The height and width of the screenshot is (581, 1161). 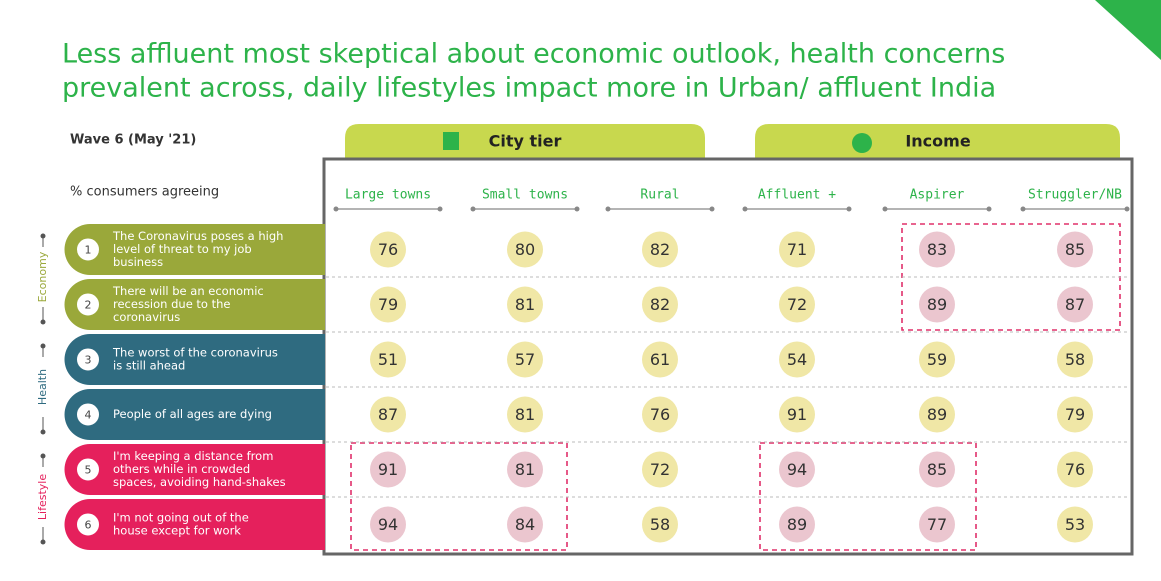 I want to click on value: 53, so click(x=1075, y=524).